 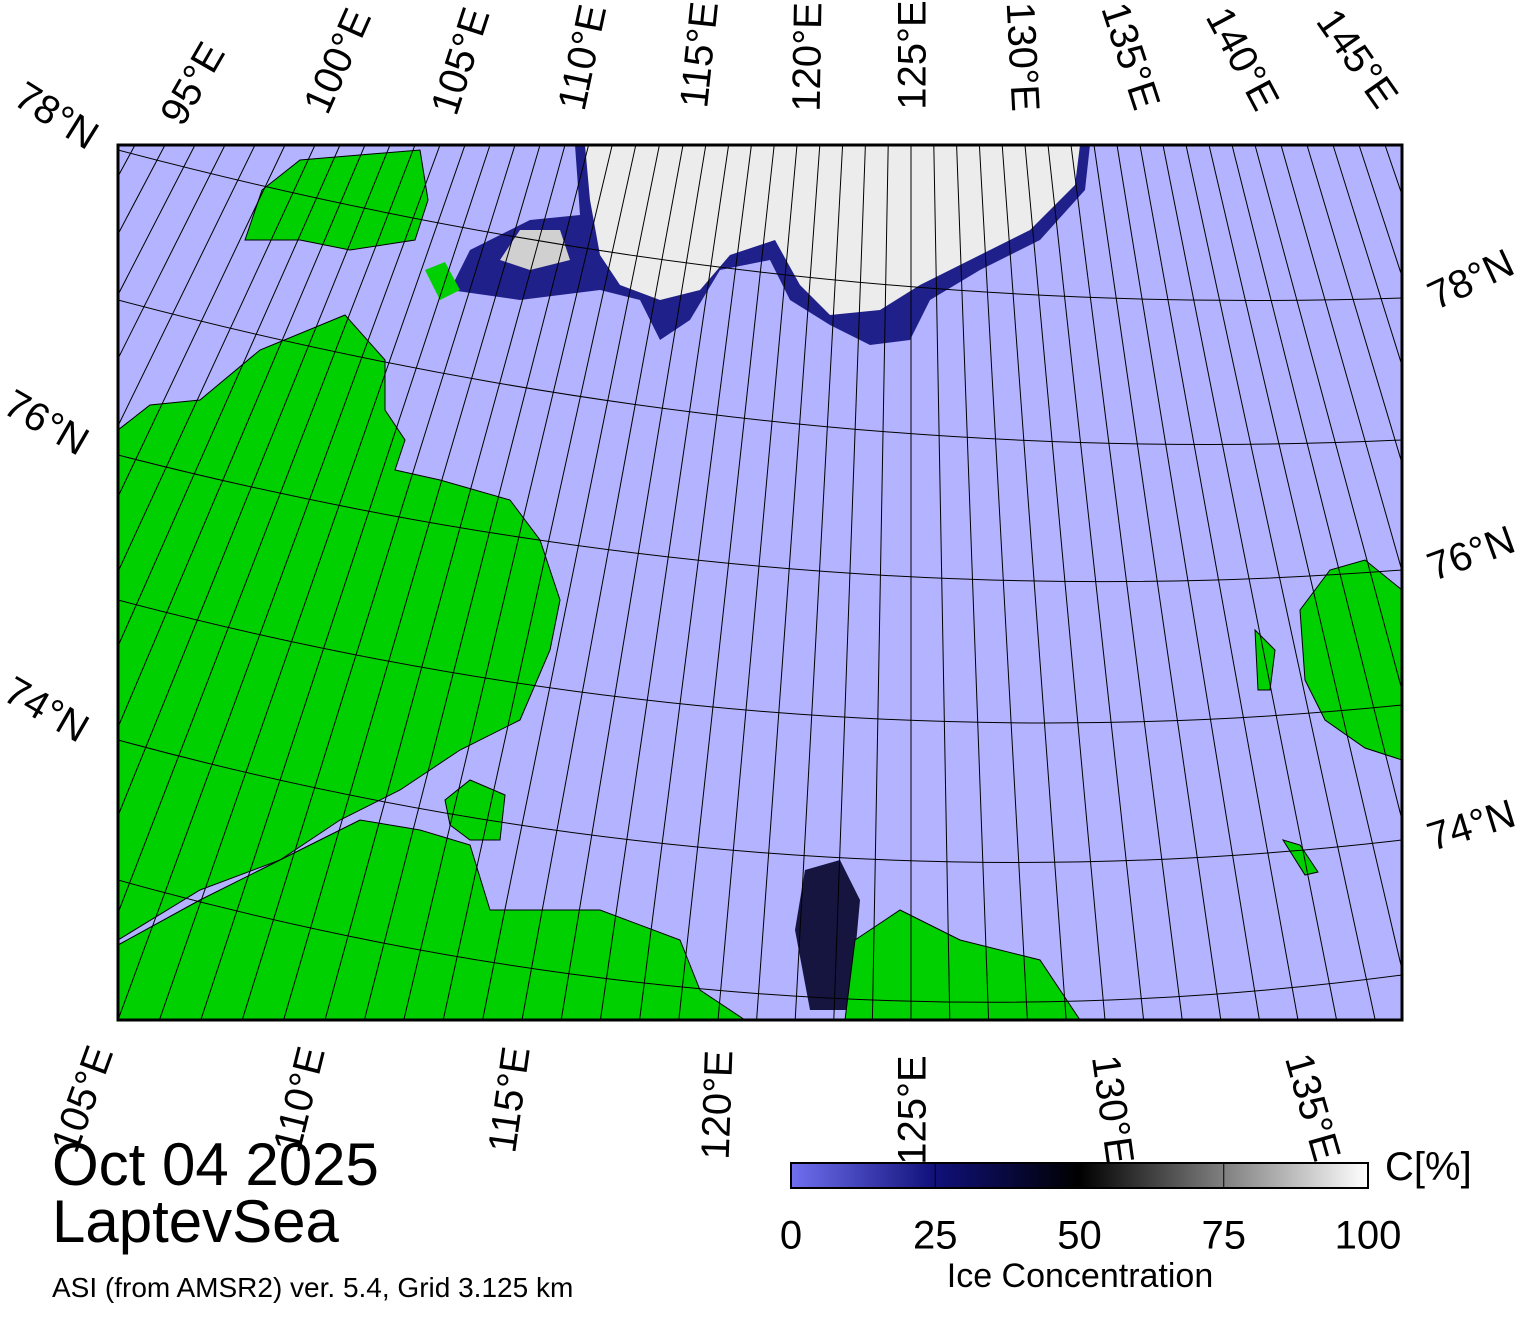 I want to click on taymyr, so click(x=339, y=627).